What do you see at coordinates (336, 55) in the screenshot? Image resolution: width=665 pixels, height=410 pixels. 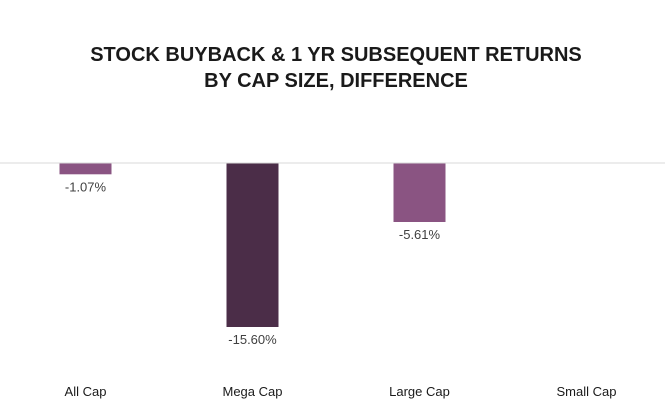 I see `chart-title-line-1: STOCK BUYBACK & 1 YR SUBSEQUENT RETURNS` at bounding box center [336, 55].